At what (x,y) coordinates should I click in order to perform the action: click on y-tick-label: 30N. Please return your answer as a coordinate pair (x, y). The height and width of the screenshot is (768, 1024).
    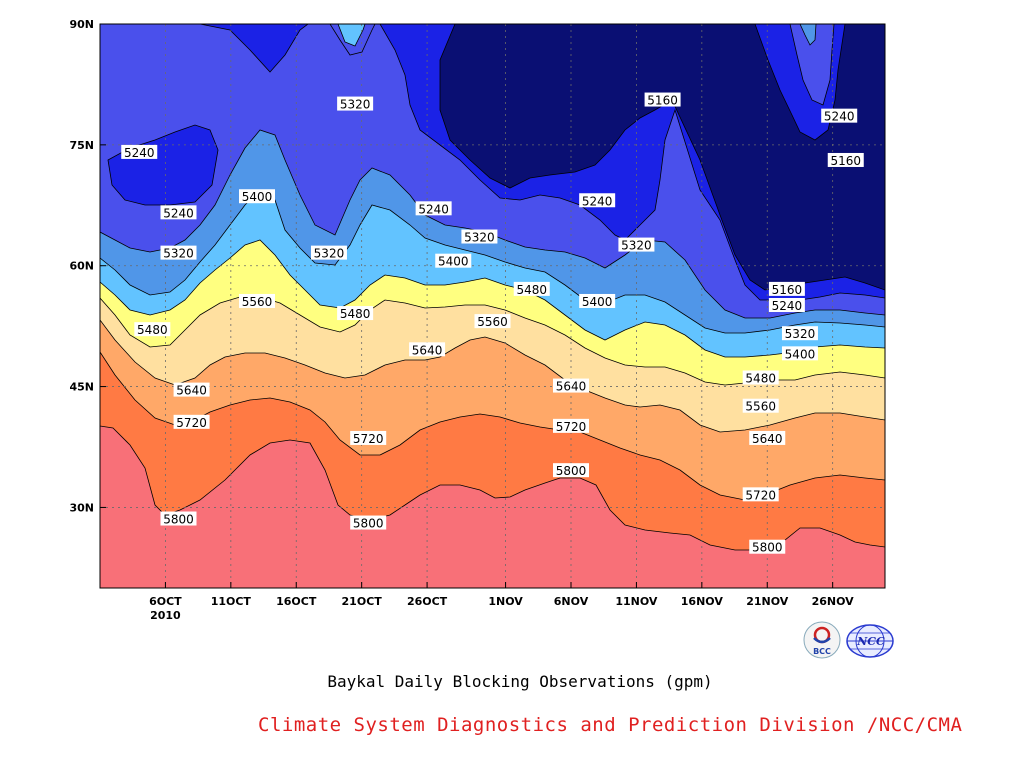
    Looking at the image, I should click on (81, 507).